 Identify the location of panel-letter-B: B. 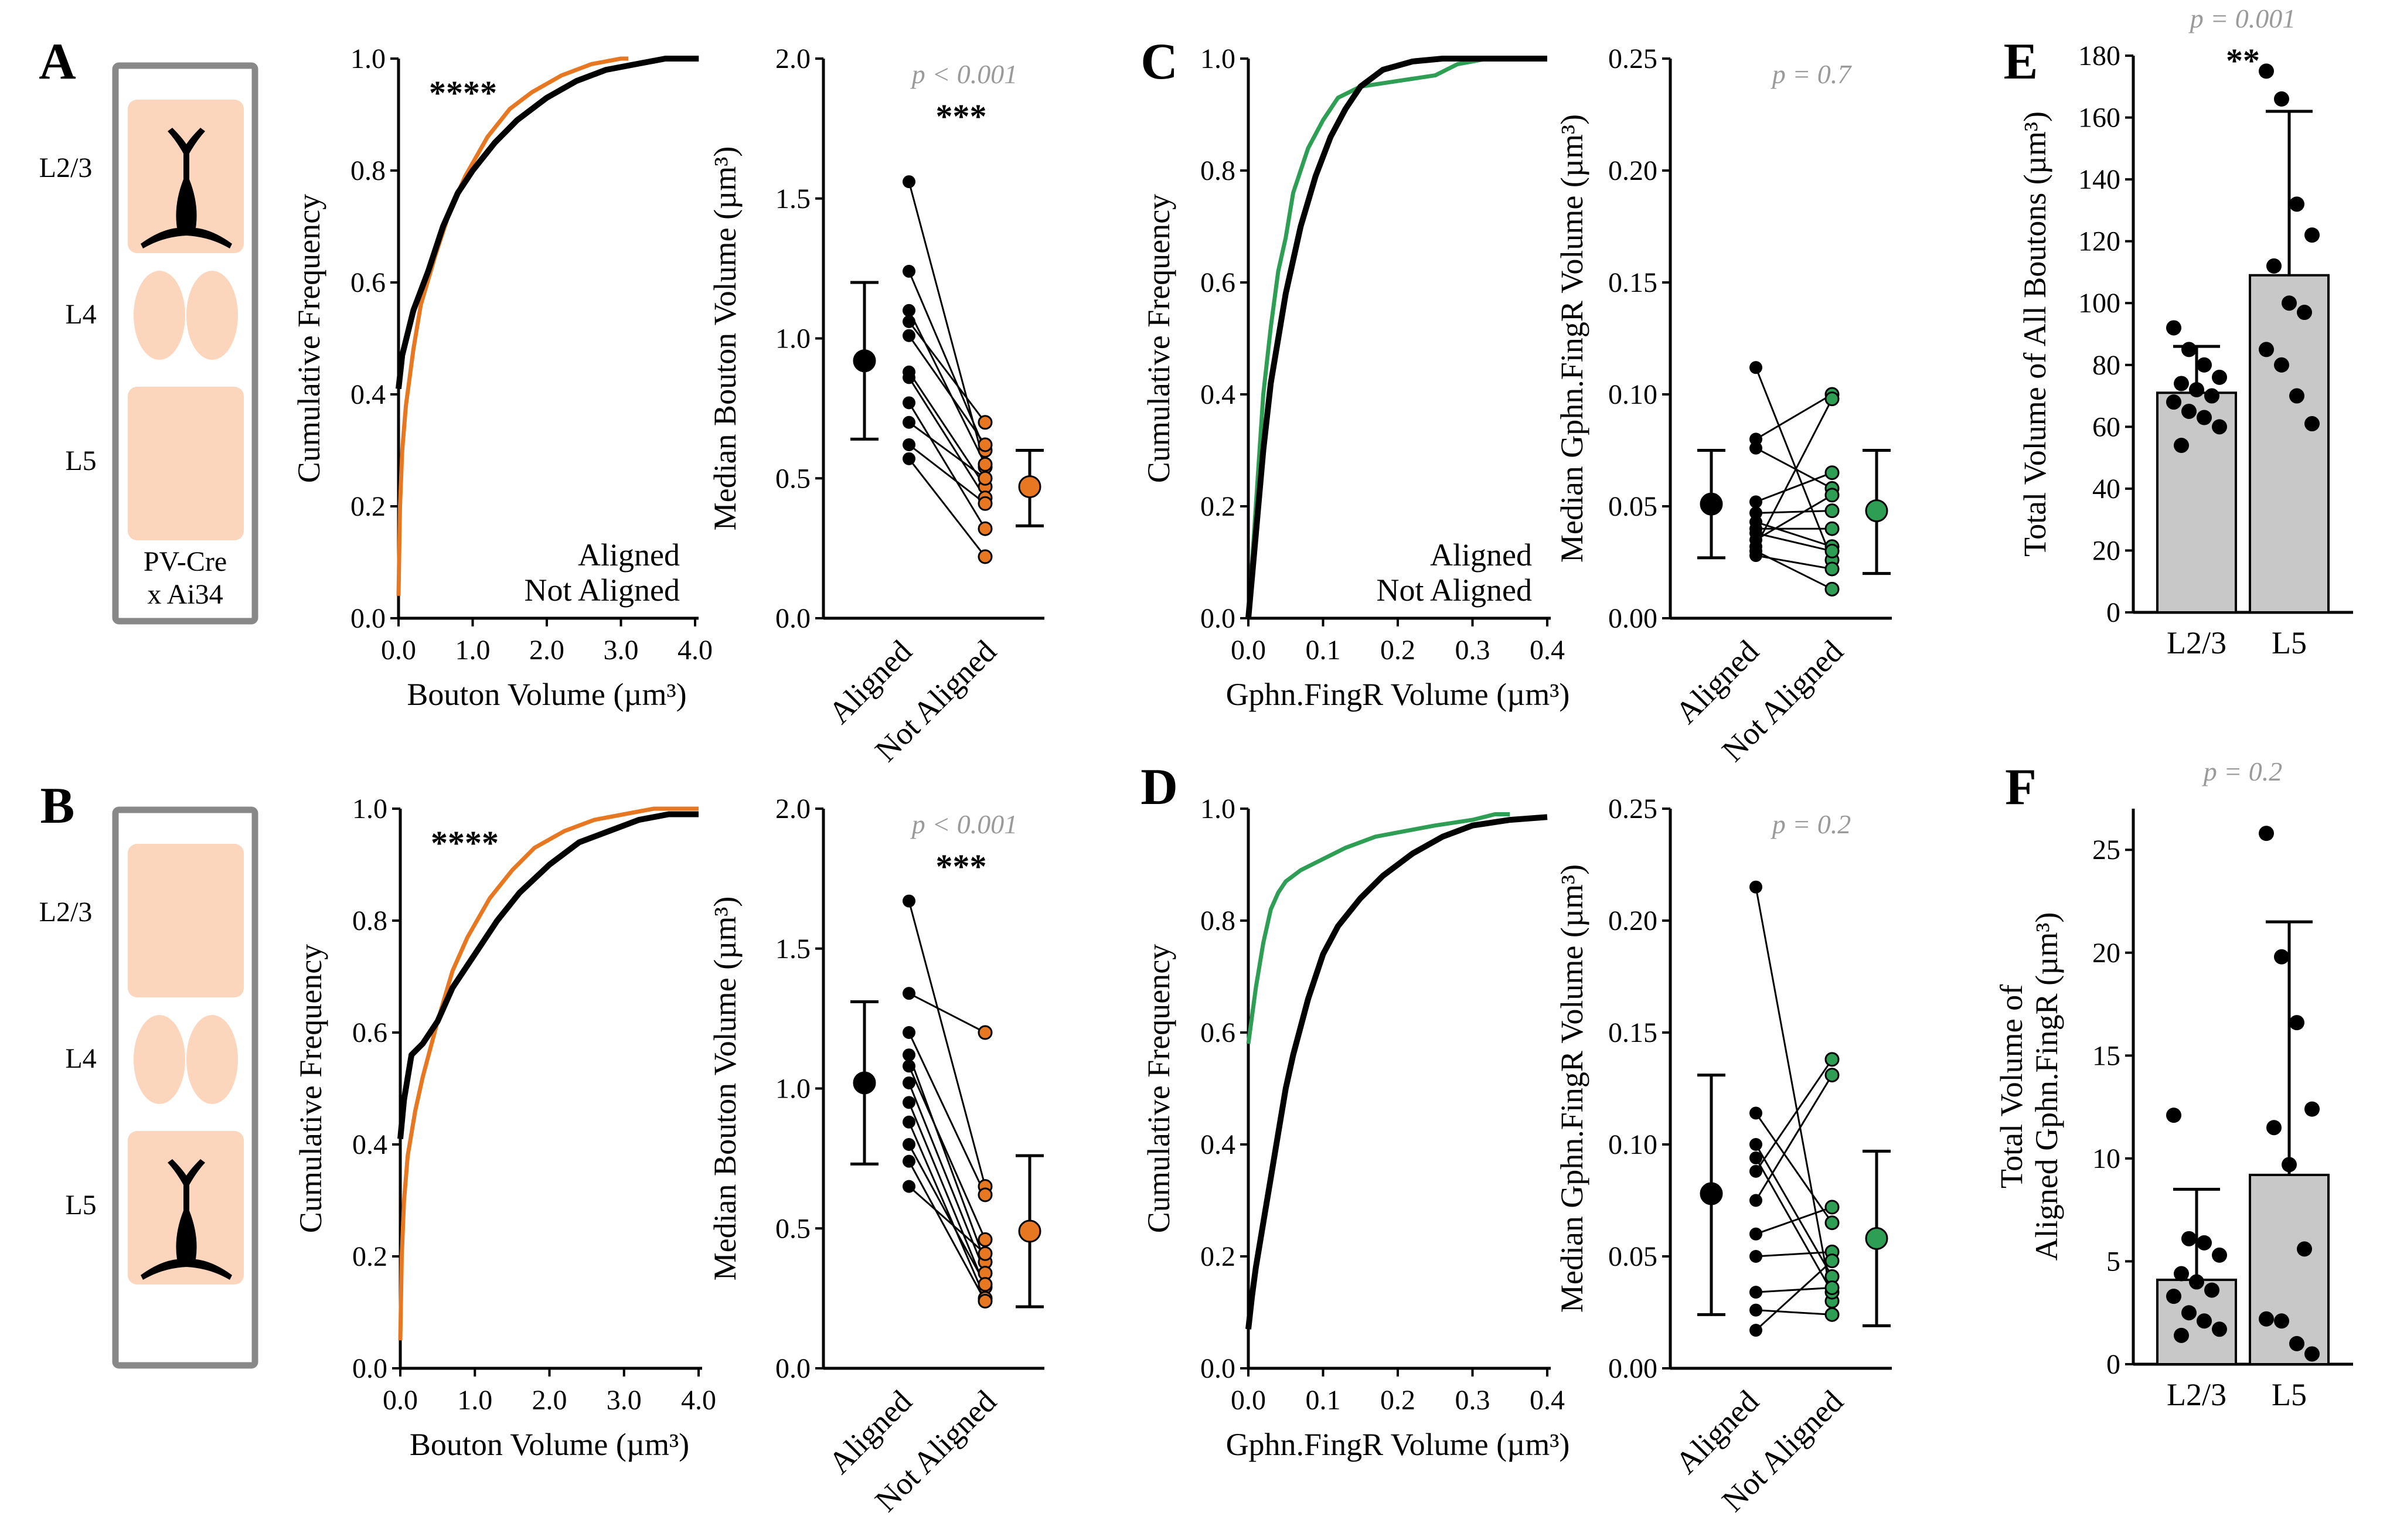
(57, 806).